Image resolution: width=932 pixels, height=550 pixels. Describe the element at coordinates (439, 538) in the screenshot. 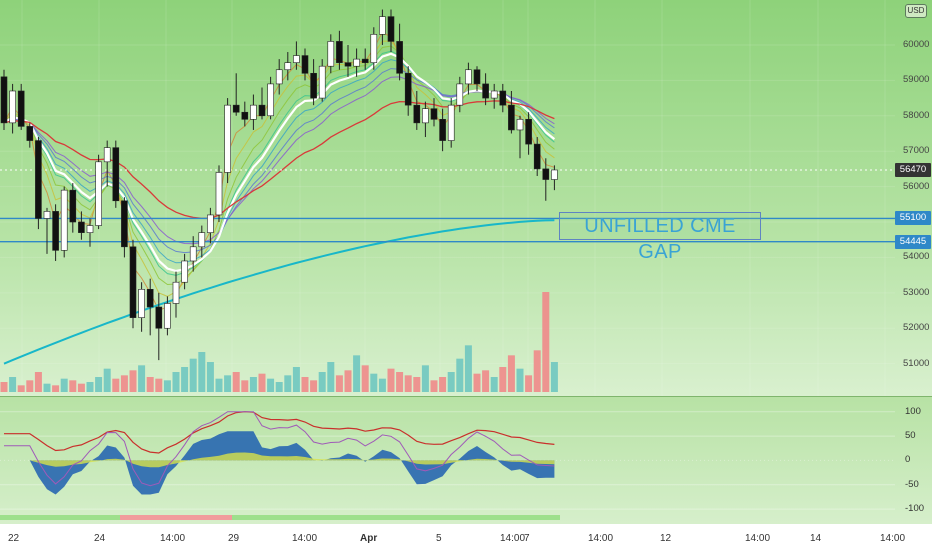

I see `time-tick-label: 5` at that location.